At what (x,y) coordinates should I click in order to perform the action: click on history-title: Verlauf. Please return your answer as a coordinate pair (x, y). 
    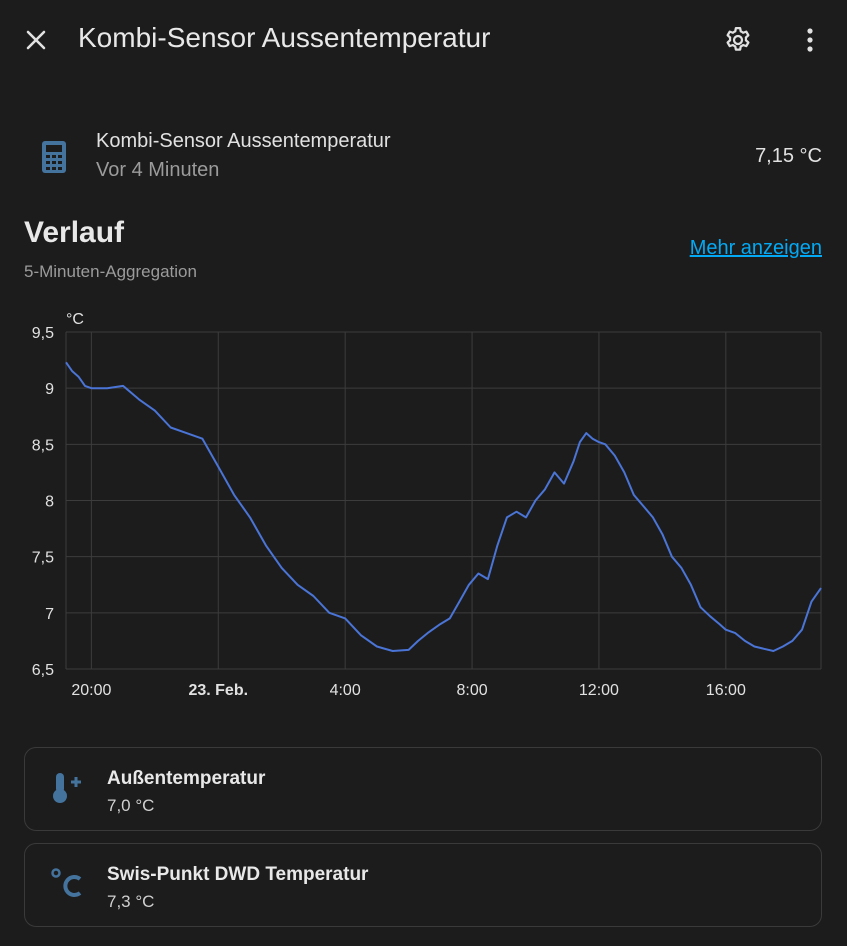
    Looking at the image, I should click on (74, 232).